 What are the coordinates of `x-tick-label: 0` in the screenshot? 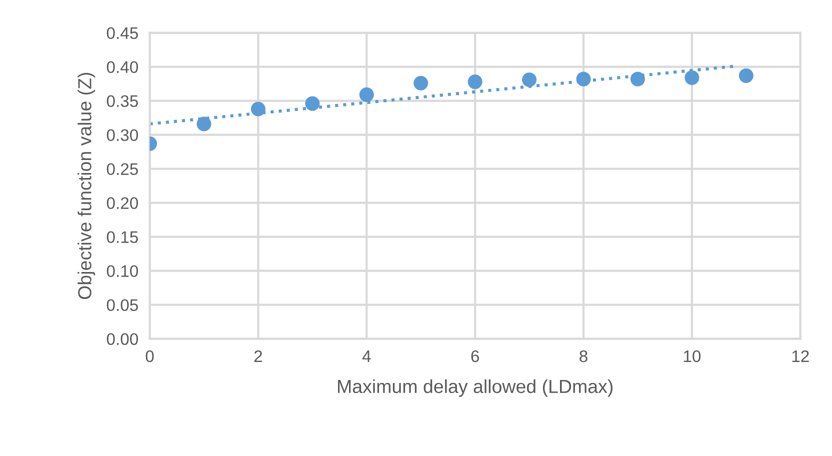 It's located at (150, 356).